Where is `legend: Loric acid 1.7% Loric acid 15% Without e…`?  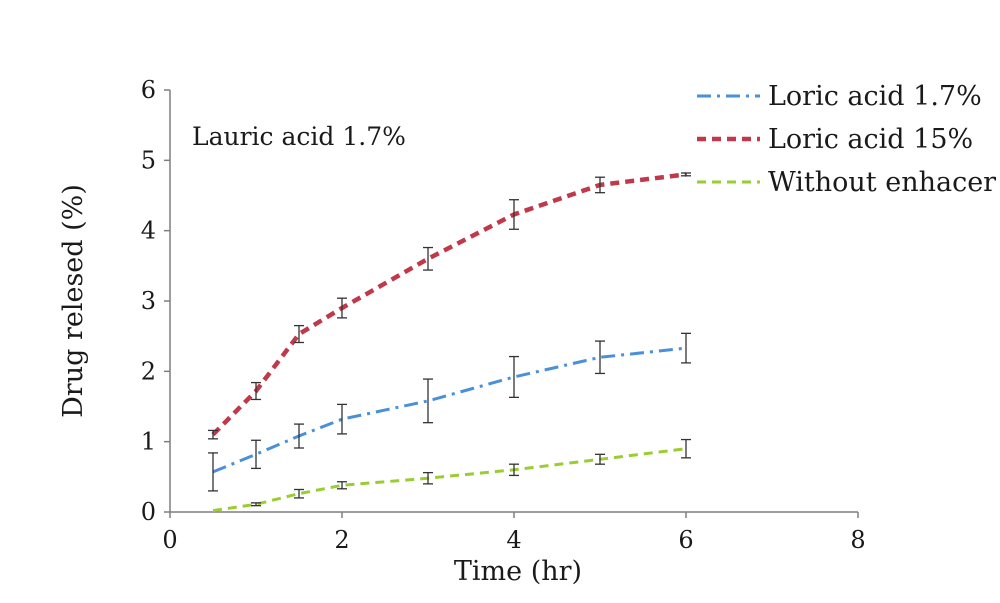 legend: Loric acid 1.7% Loric acid 15% Without e… is located at coordinates (846, 139).